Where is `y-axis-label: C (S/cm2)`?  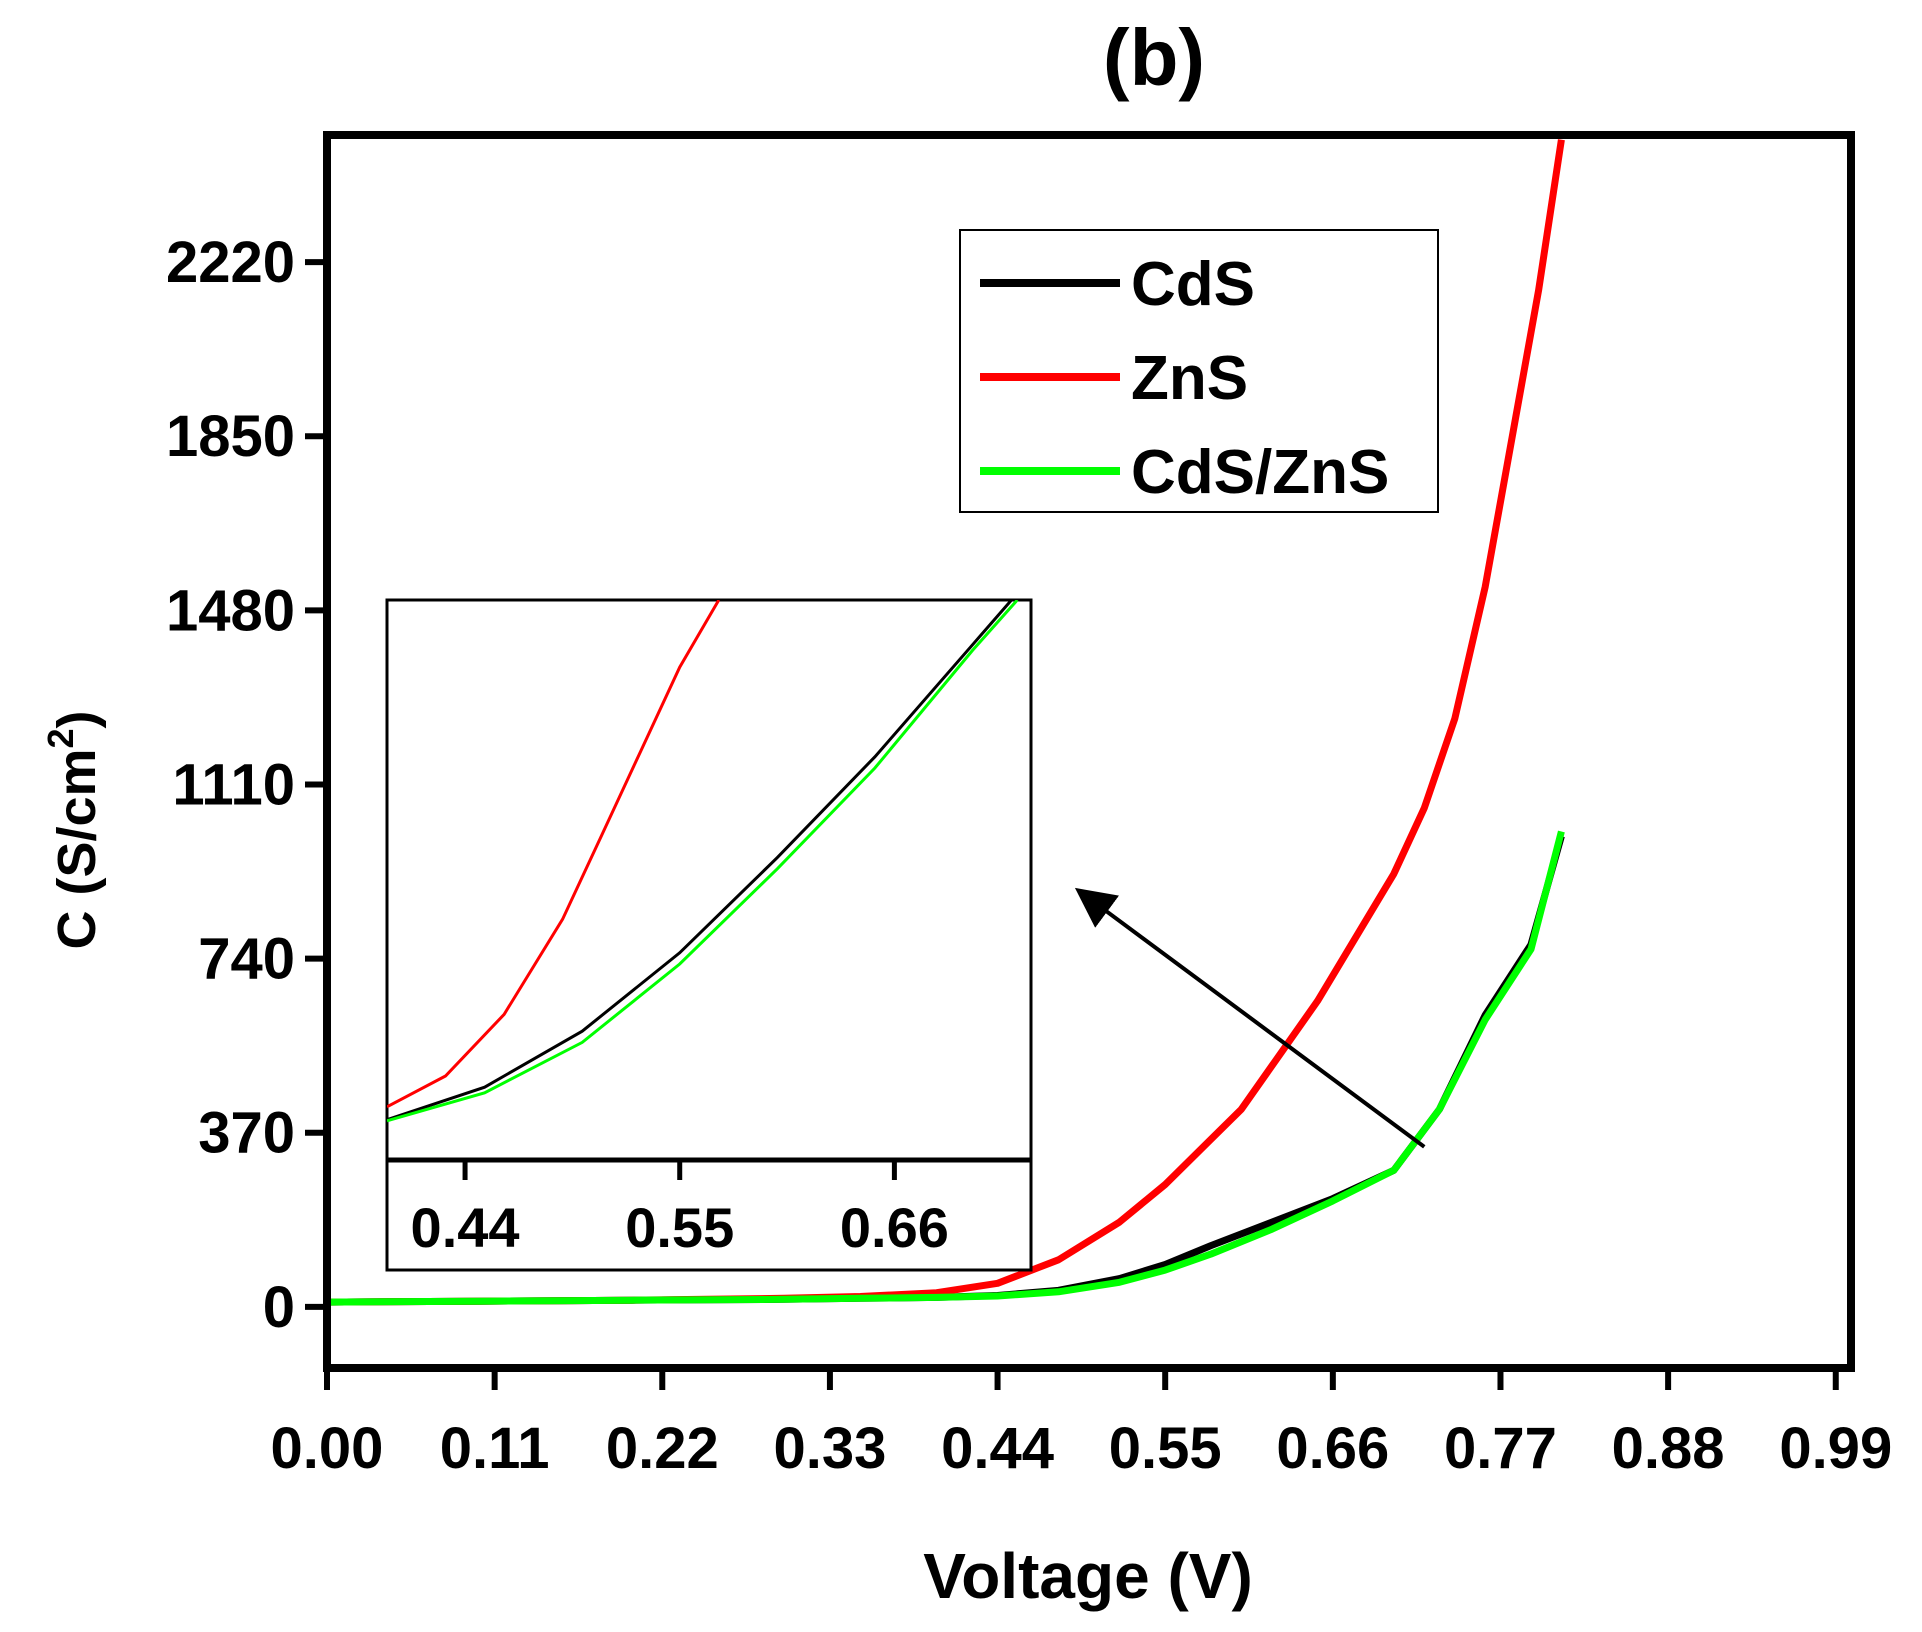 y-axis-label: C (S/cm2) is located at coordinates (73, 829).